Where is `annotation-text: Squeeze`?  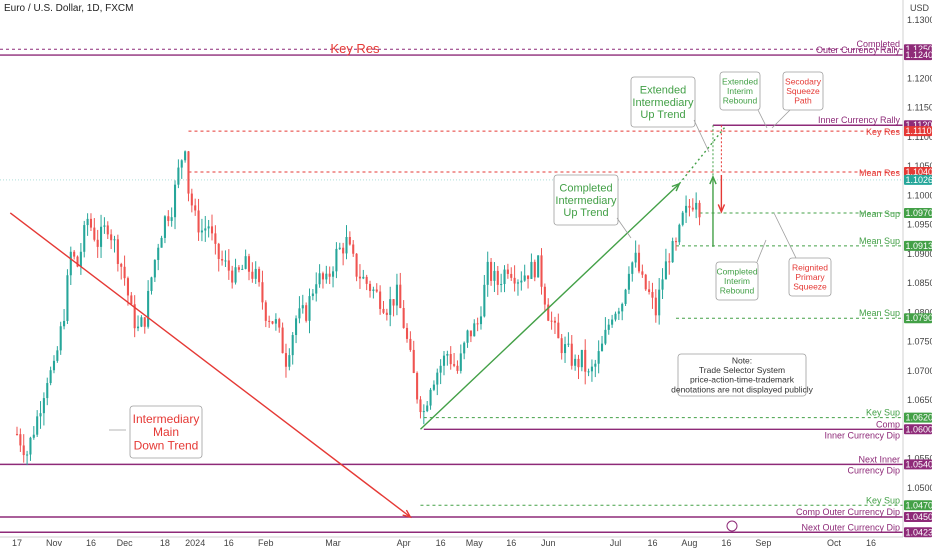 annotation-text: Squeeze is located at coordinates (810, 286).